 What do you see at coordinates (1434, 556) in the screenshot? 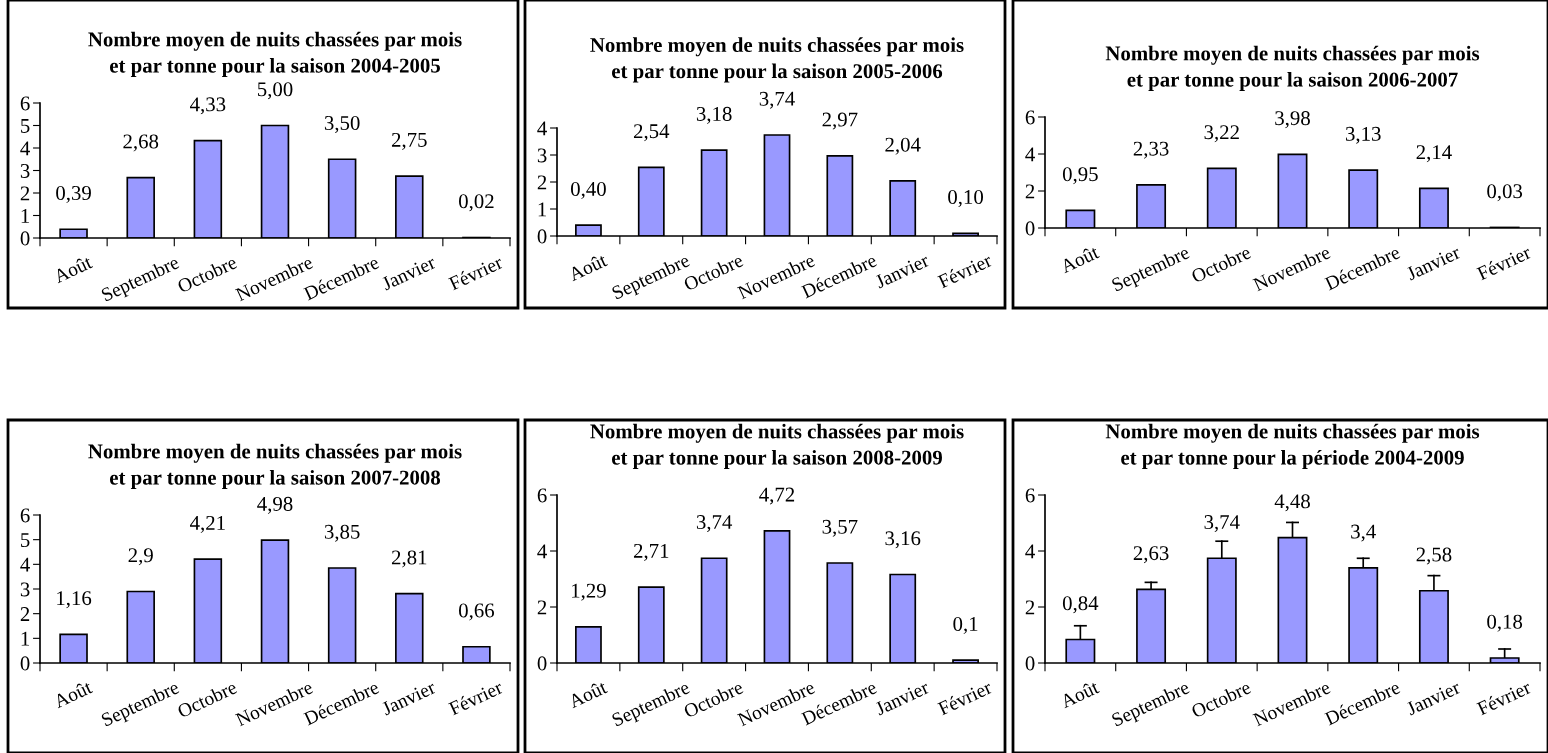
I see `data-label: 2,58` at bounding box center [1434, 556].